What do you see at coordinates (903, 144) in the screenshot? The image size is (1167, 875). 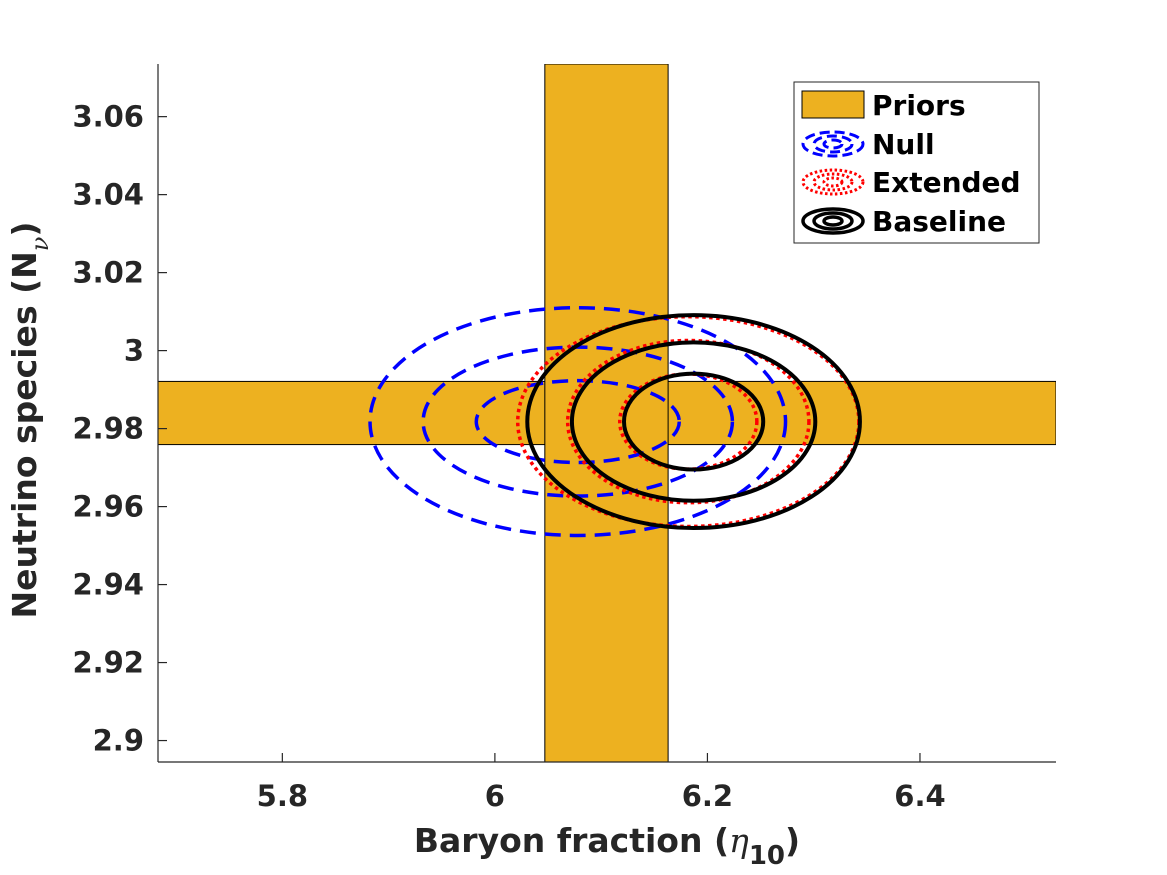 I see `legend-label-null: Null` at bounding box center [903, 144].